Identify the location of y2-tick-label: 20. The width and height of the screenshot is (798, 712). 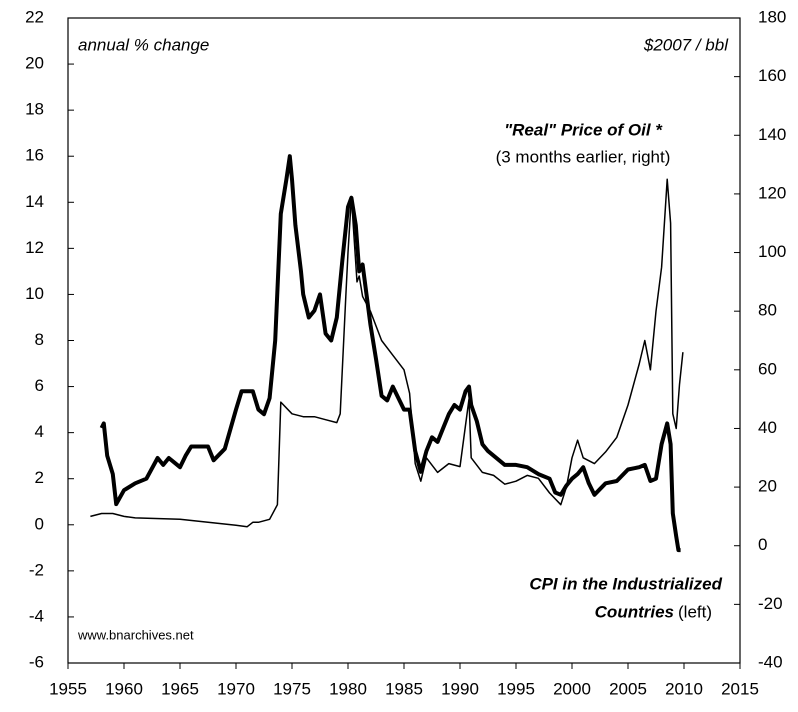
(767, 486).